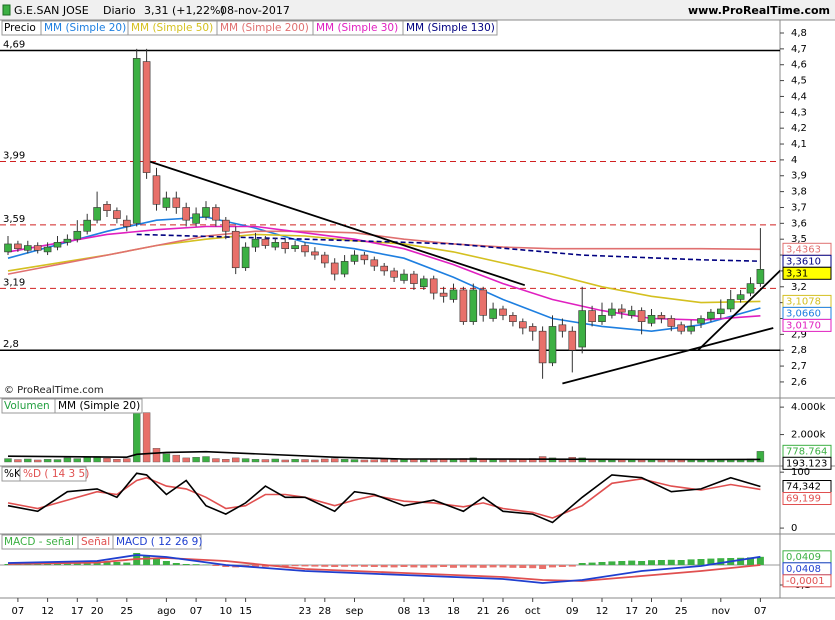  I want to click on legend-entry: MACD ( 12 26 9), so click(159, 542).